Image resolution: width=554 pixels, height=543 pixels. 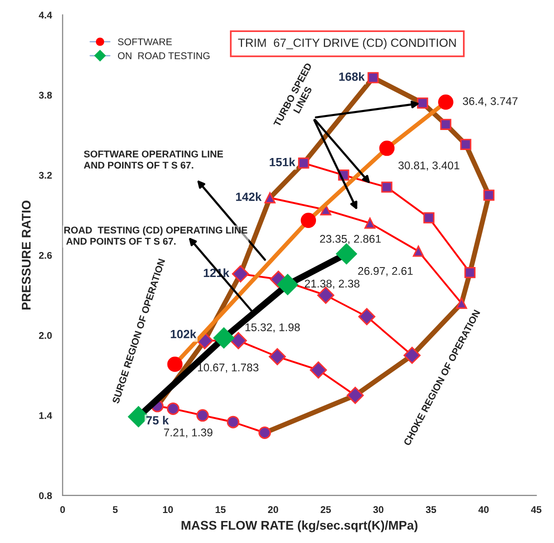 What do you see at coordinates (536, 510) in the screenshot?
I see `x-tick-label: 45` at bounding box center [536, 510].